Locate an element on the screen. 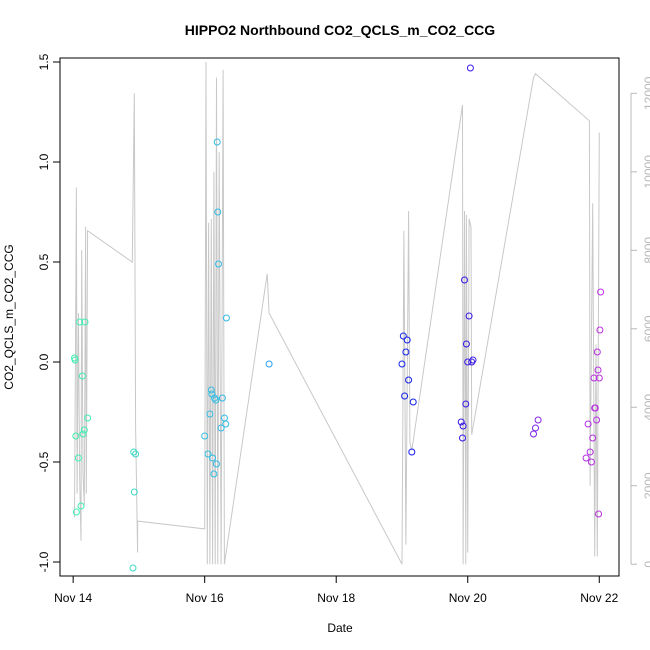  y-tick-label: 0.0 is located at coordinates (44, 361).